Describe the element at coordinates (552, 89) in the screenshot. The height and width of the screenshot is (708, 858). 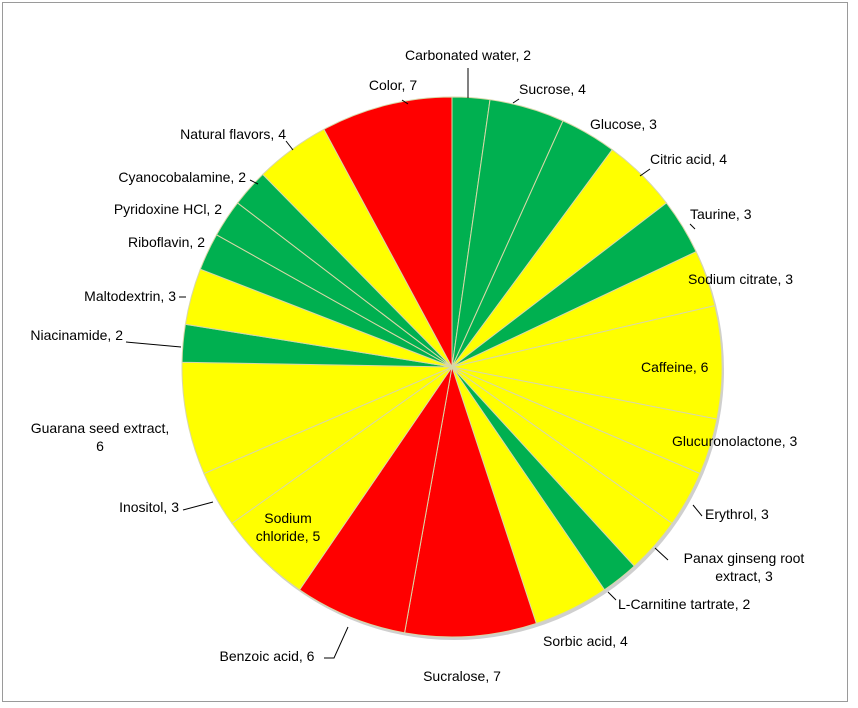
I see `slice-label: Sucrose, 4` at that location.